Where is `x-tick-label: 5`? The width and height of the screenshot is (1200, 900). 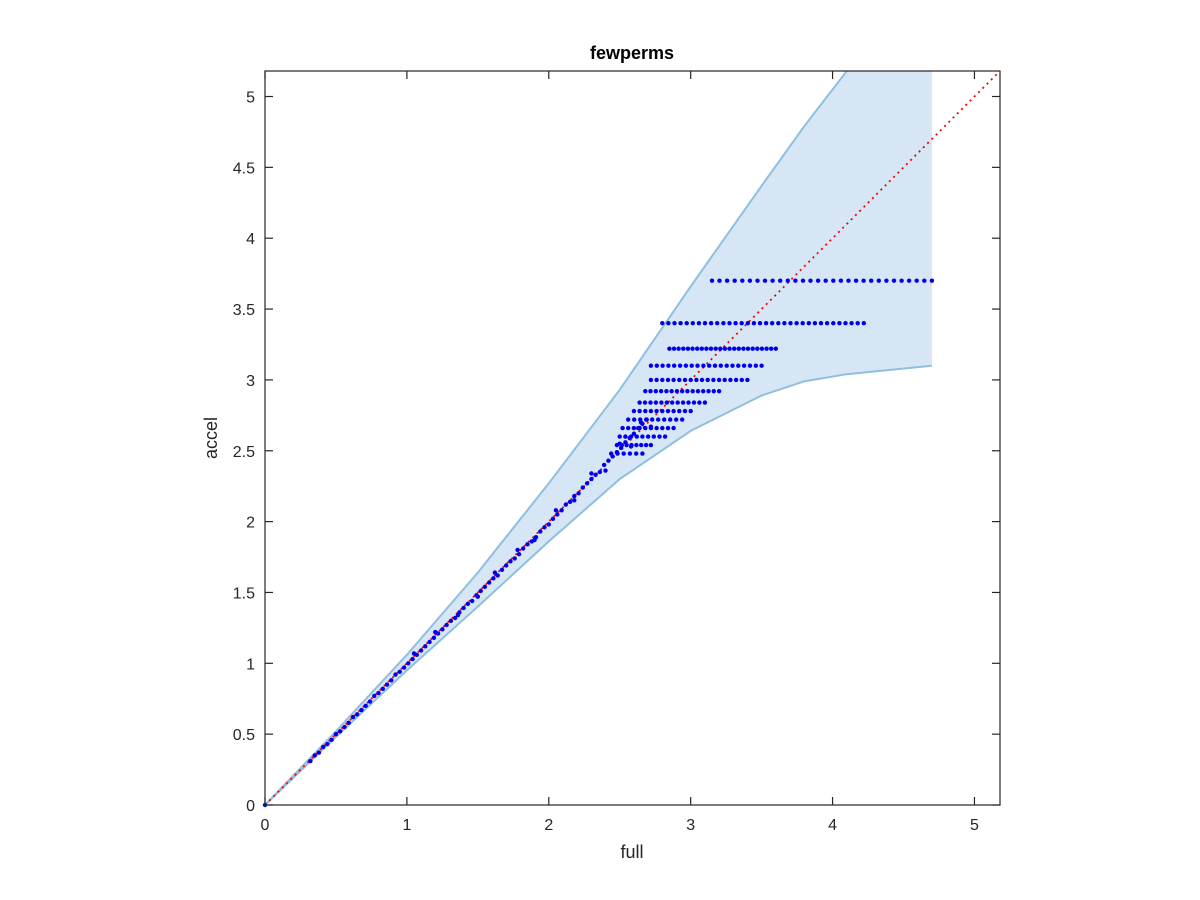 x-tick-label: 5 is located at coordinates (974, 825).